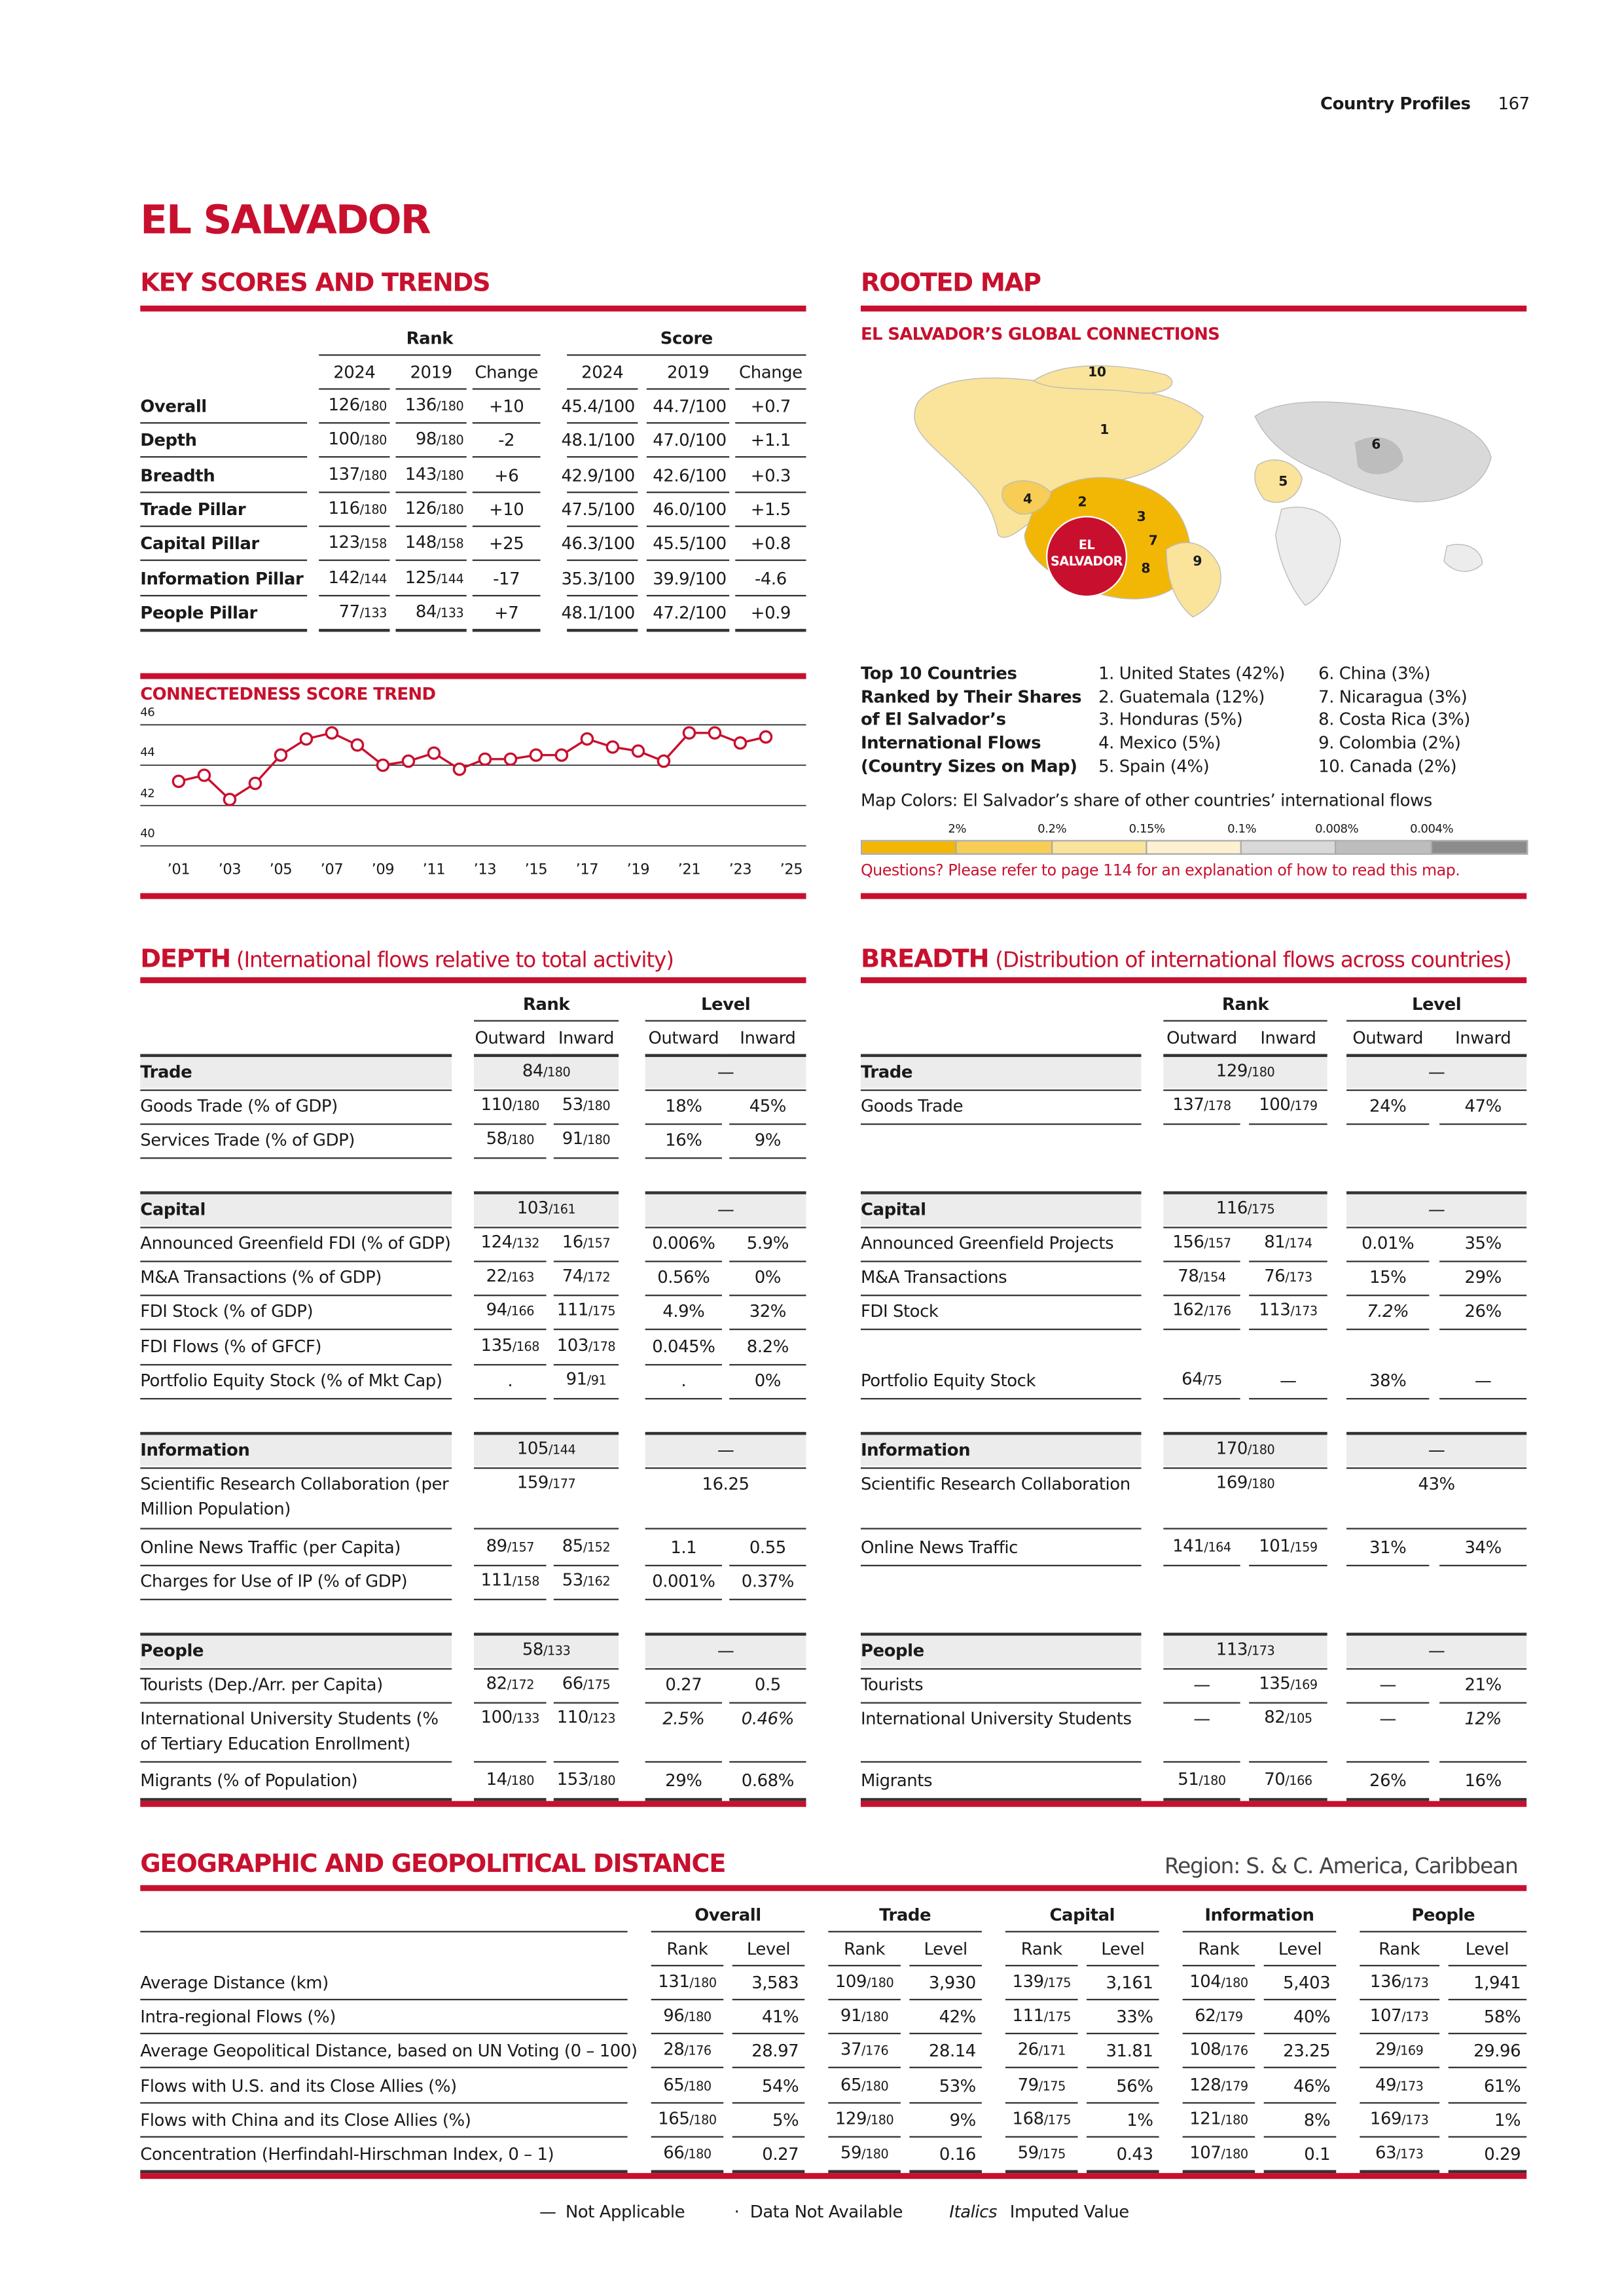 The image size is (1624, 2296). I want to click on cell: 2.5%, so click(683, 1718).